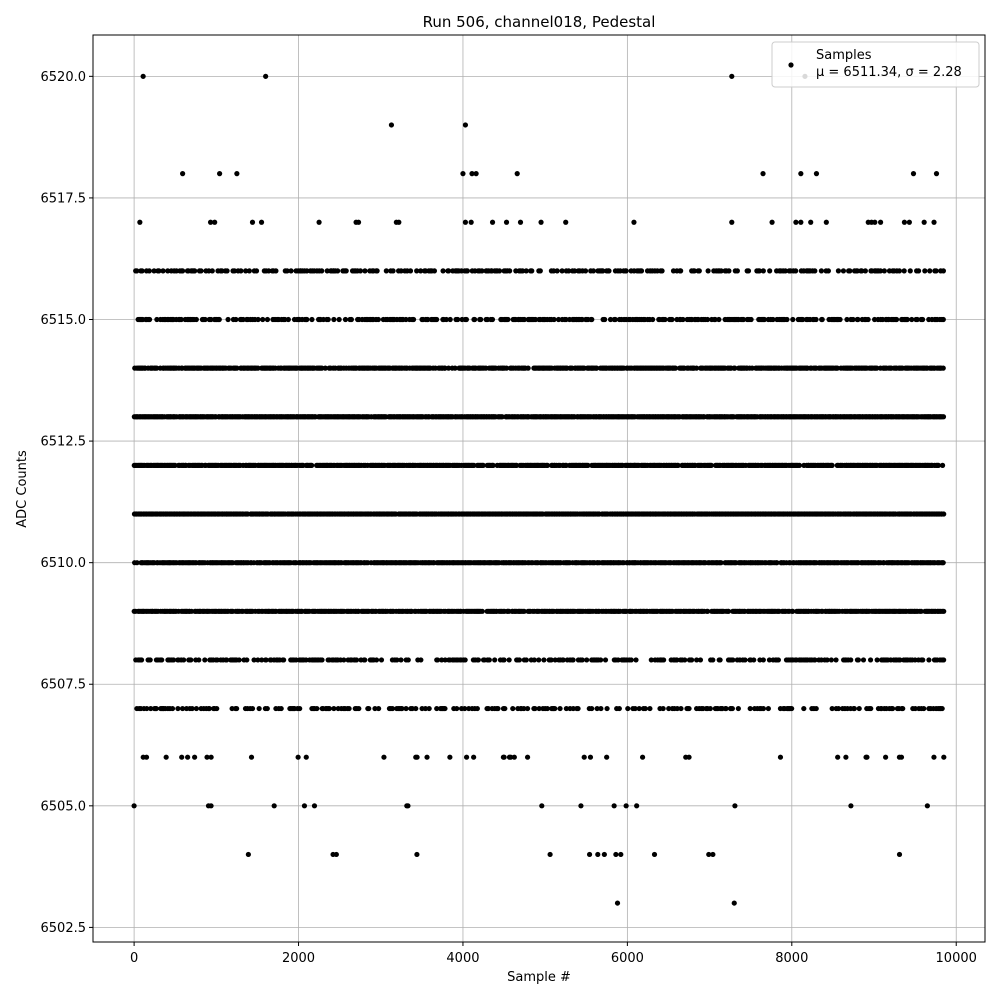  Describe the element at coordinates (22, 489) in the screenshot. I see `y-axis-label: ADC Counts` at that location.